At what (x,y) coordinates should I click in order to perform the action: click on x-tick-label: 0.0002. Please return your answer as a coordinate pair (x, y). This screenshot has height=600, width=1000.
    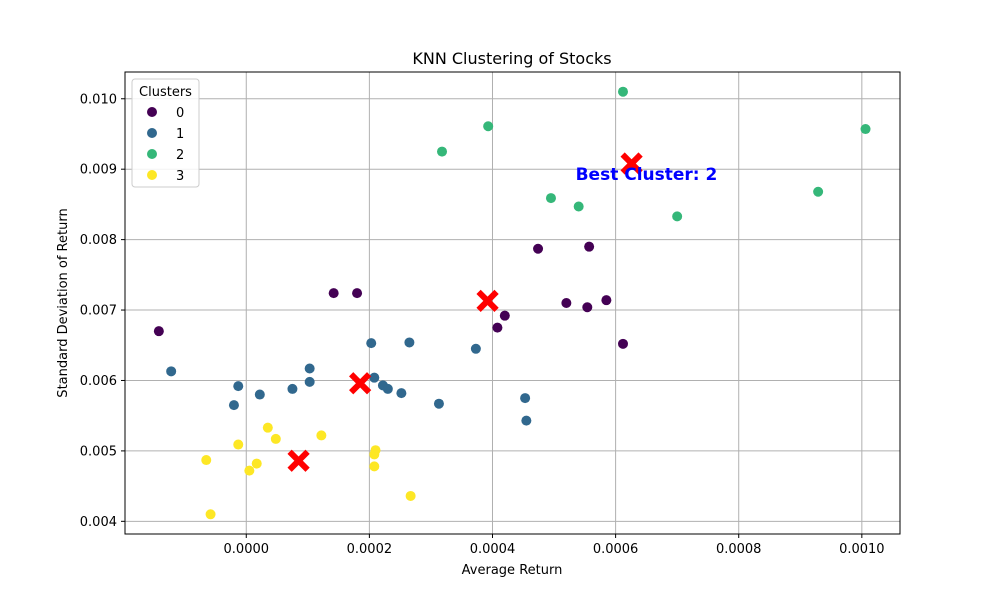
    Looking at the image, I should click on (370, 549).